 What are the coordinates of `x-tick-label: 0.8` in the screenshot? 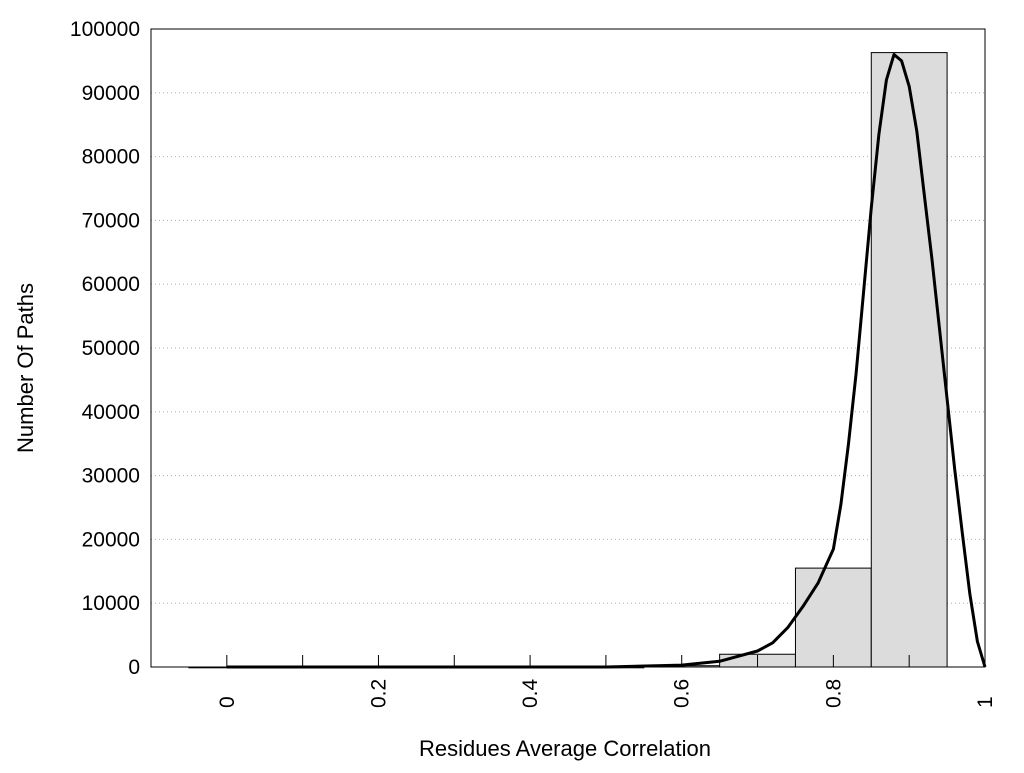 It's located at (833, 693).